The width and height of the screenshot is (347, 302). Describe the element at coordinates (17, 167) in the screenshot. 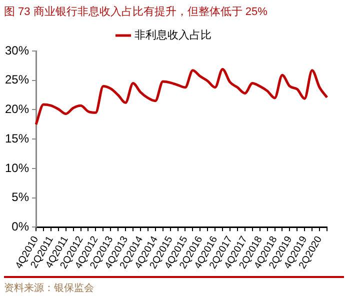

I see `y-tick-label: 10%` at that location.